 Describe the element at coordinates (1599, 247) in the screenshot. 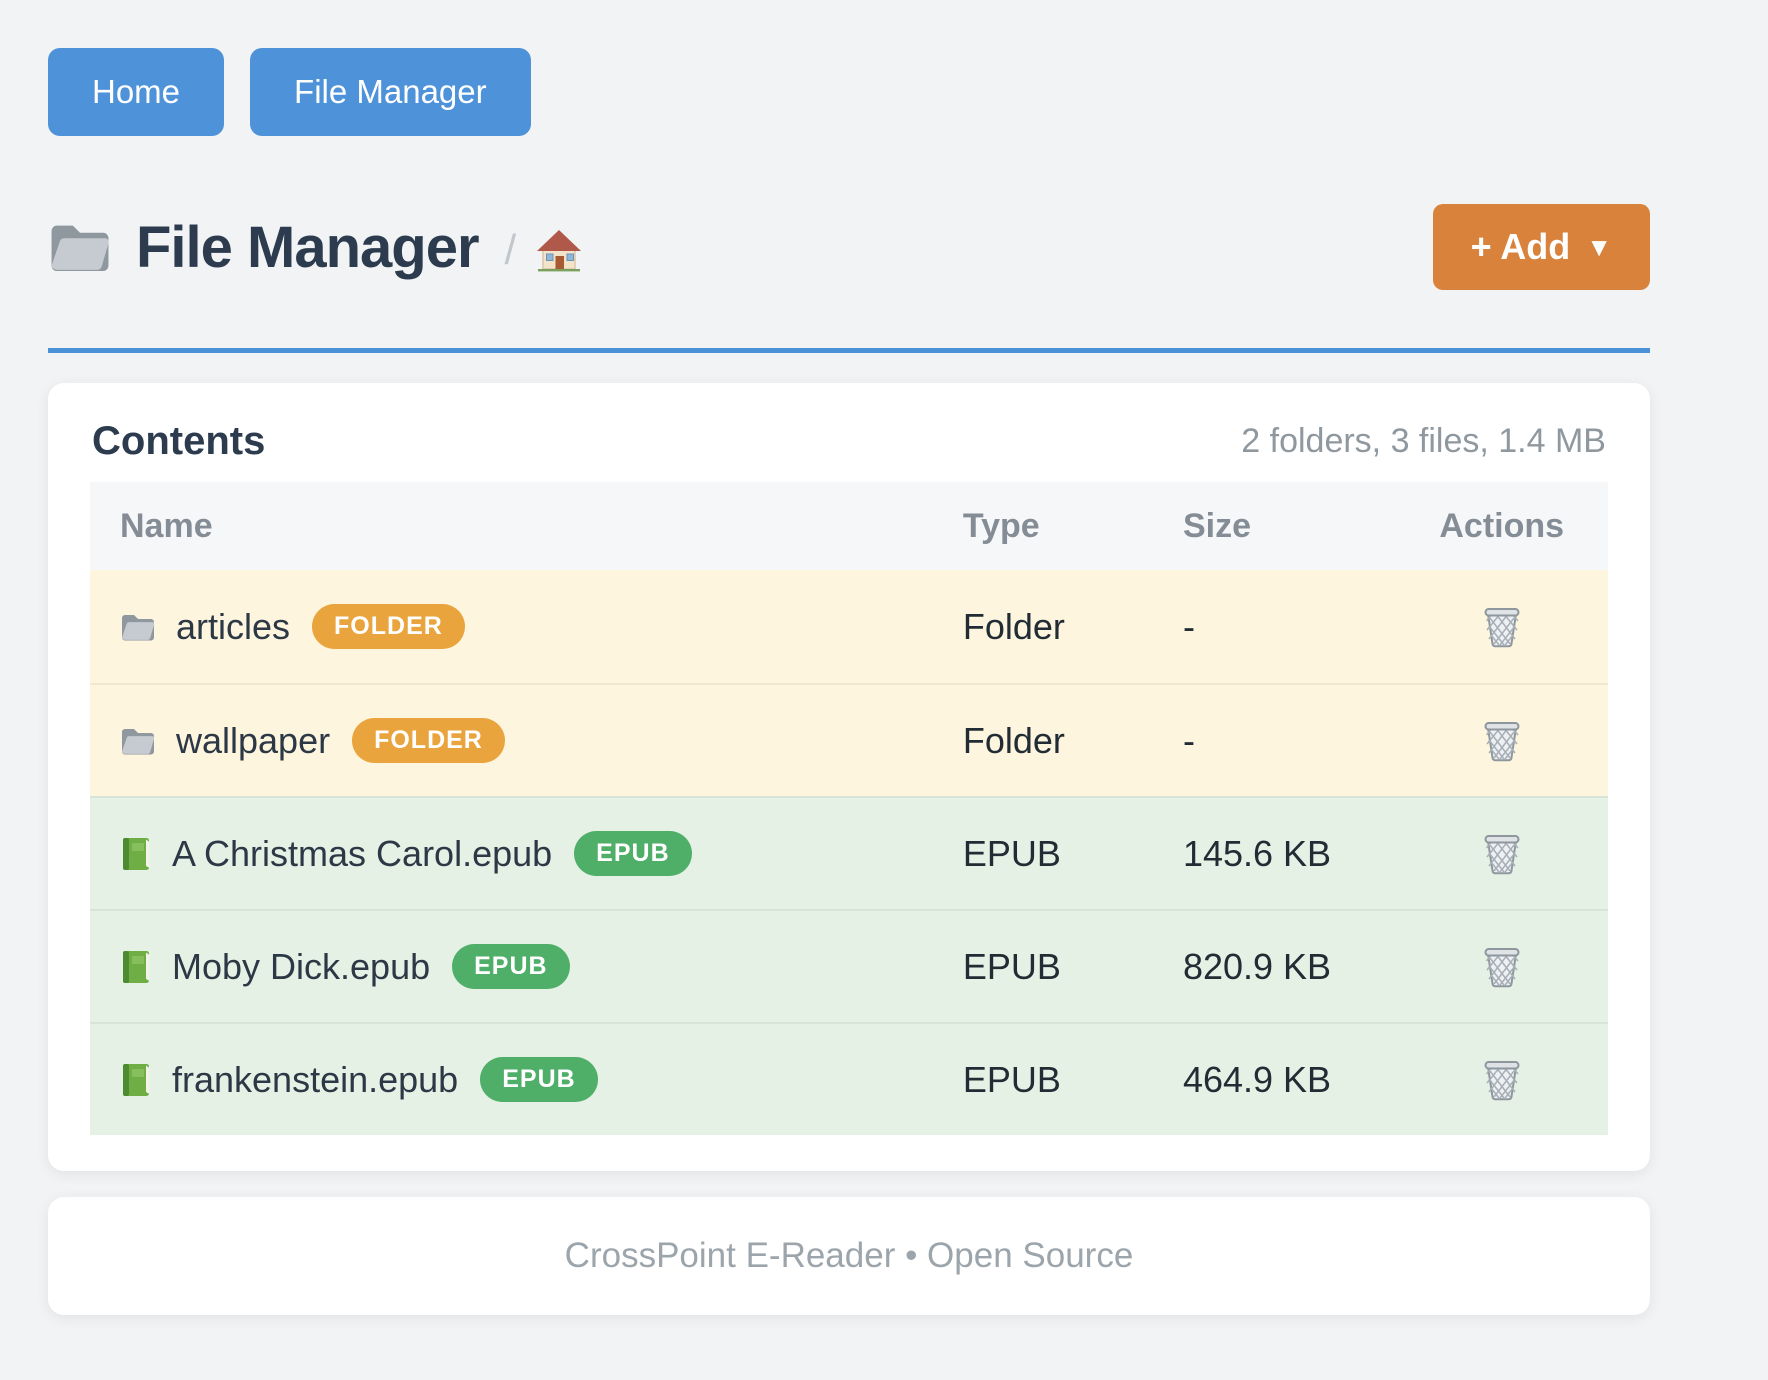

I see `caret-down-icon: ▼` at that location.